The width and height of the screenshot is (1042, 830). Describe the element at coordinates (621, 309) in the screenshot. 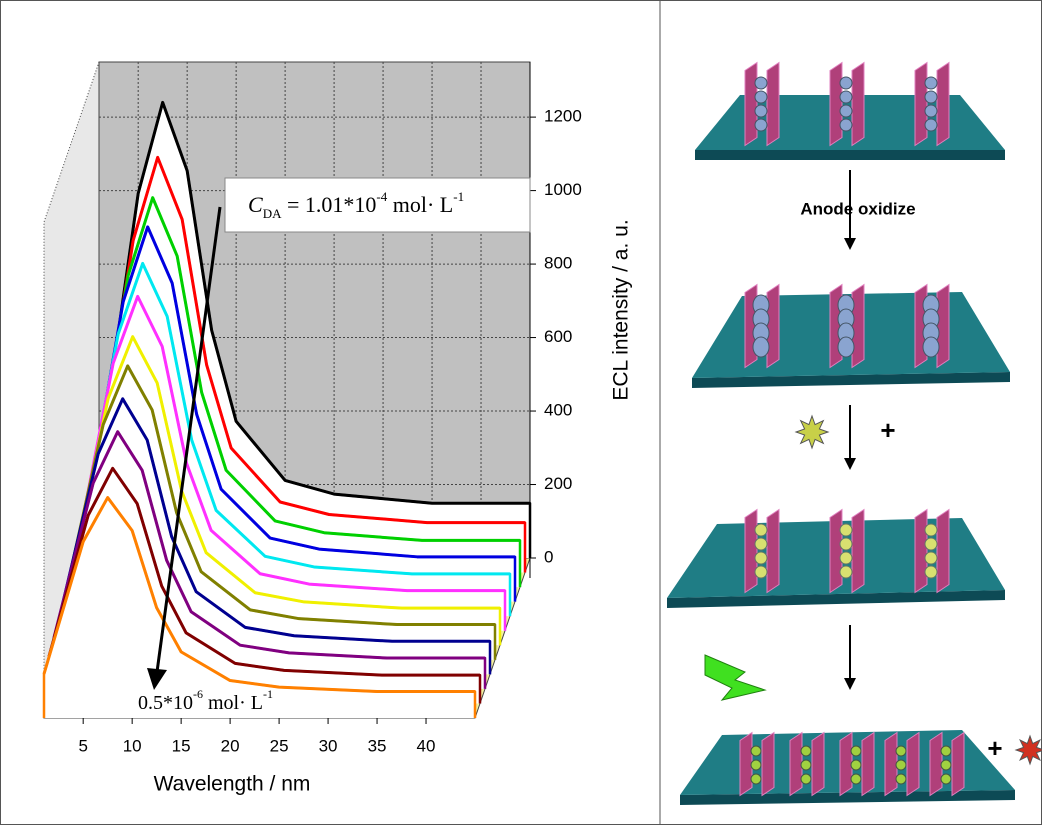

I see `y-axis-title: ECL intensity / a. u.` at that location.